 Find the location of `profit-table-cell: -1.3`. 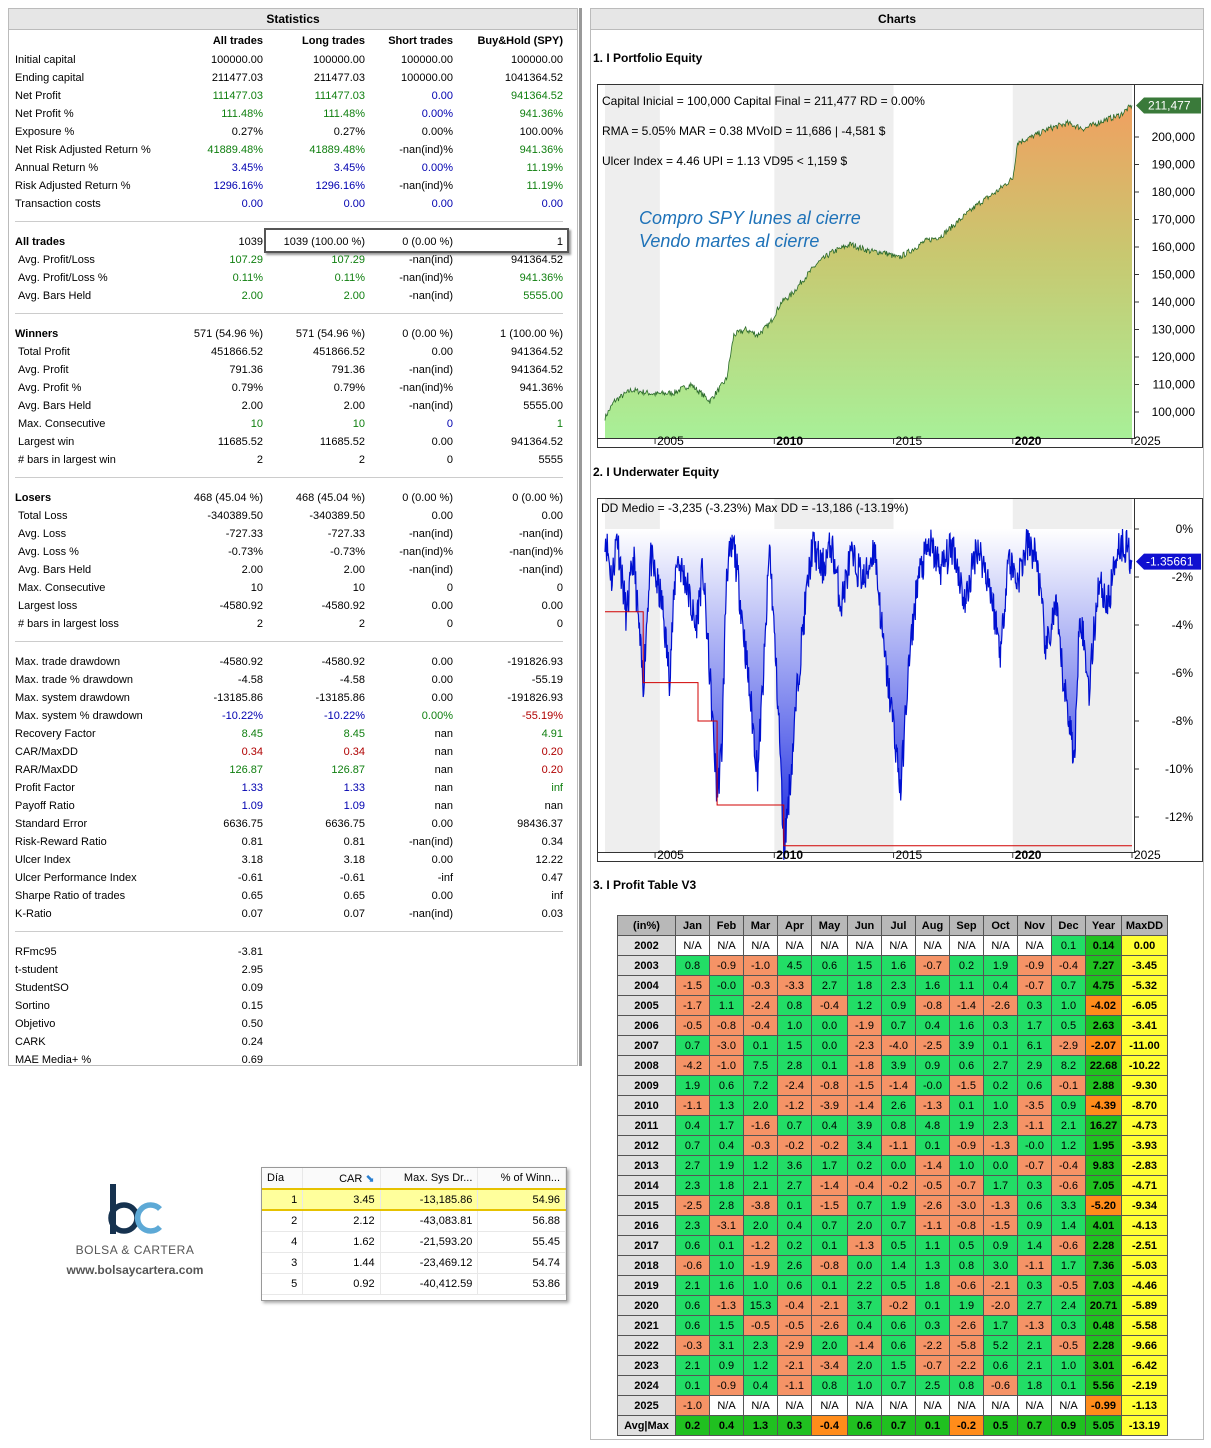

profit-table-cell: -1.3 is located at coordinates (1034, 1325).